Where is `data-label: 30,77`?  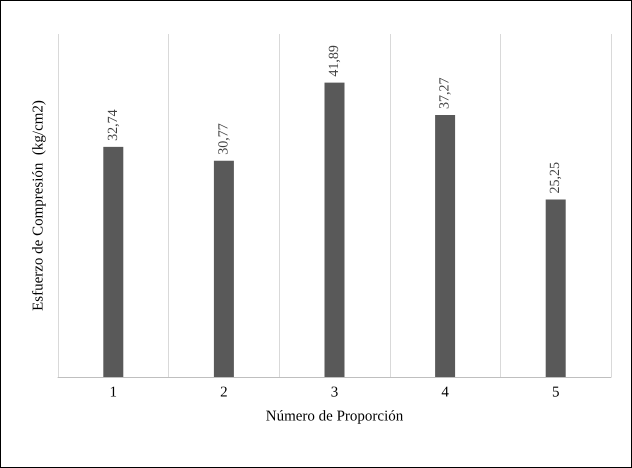
data-label: 30,77 is located at coordinates (224, 139).